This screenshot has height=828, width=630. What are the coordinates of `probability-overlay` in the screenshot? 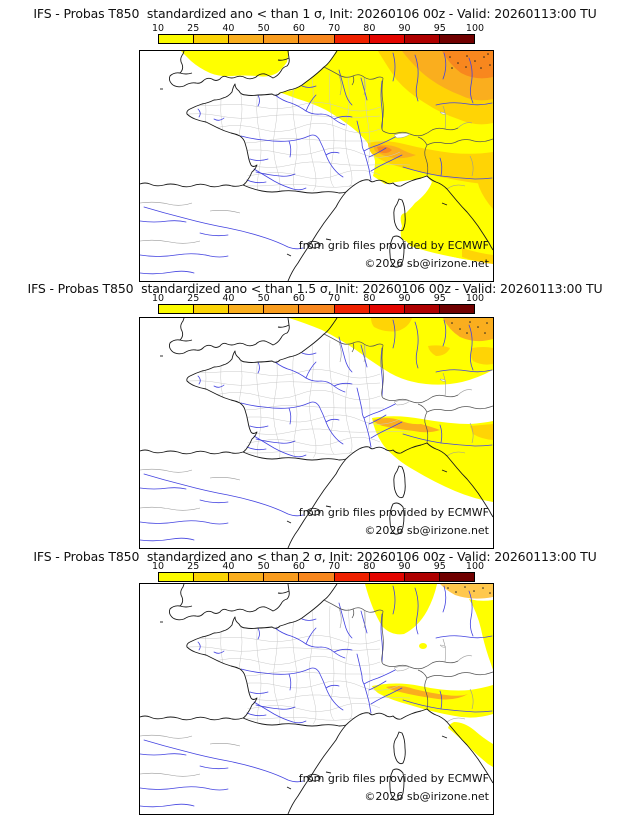 It's located at (337, 157).